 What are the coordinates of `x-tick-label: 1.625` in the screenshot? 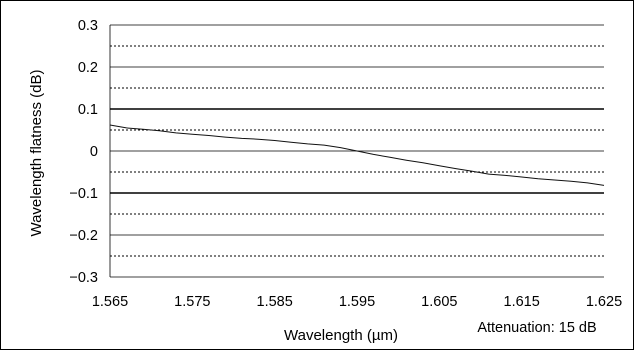 It's located at (604, 302).